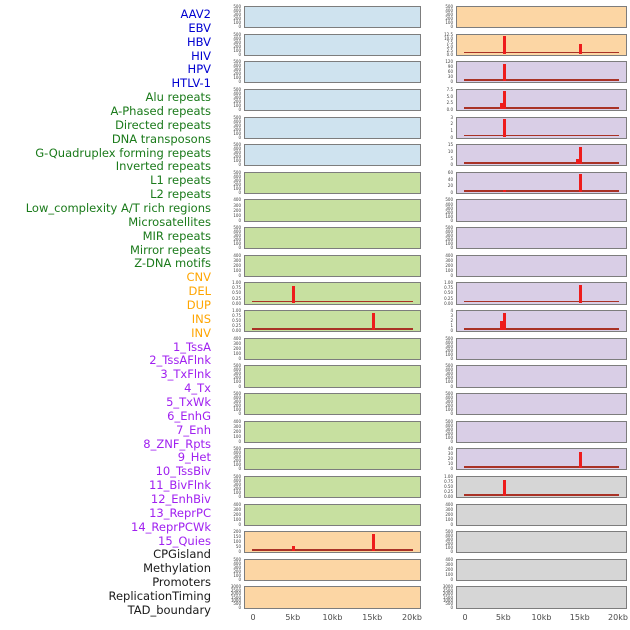 The width and height of the screenshot is (630, 630). What do you see at coordinates (332, 72) in the screenshot?
I see `panel-HBV` at bounding box center [332, 72].